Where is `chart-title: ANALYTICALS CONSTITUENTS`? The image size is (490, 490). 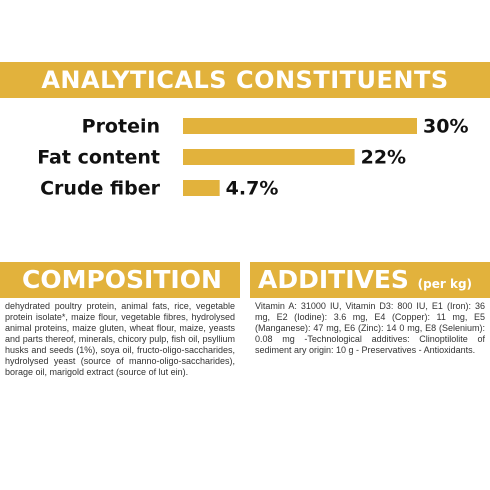 chart-title: ANALYTICALS CONSTITUENTS is located at coordinates (245, 80).